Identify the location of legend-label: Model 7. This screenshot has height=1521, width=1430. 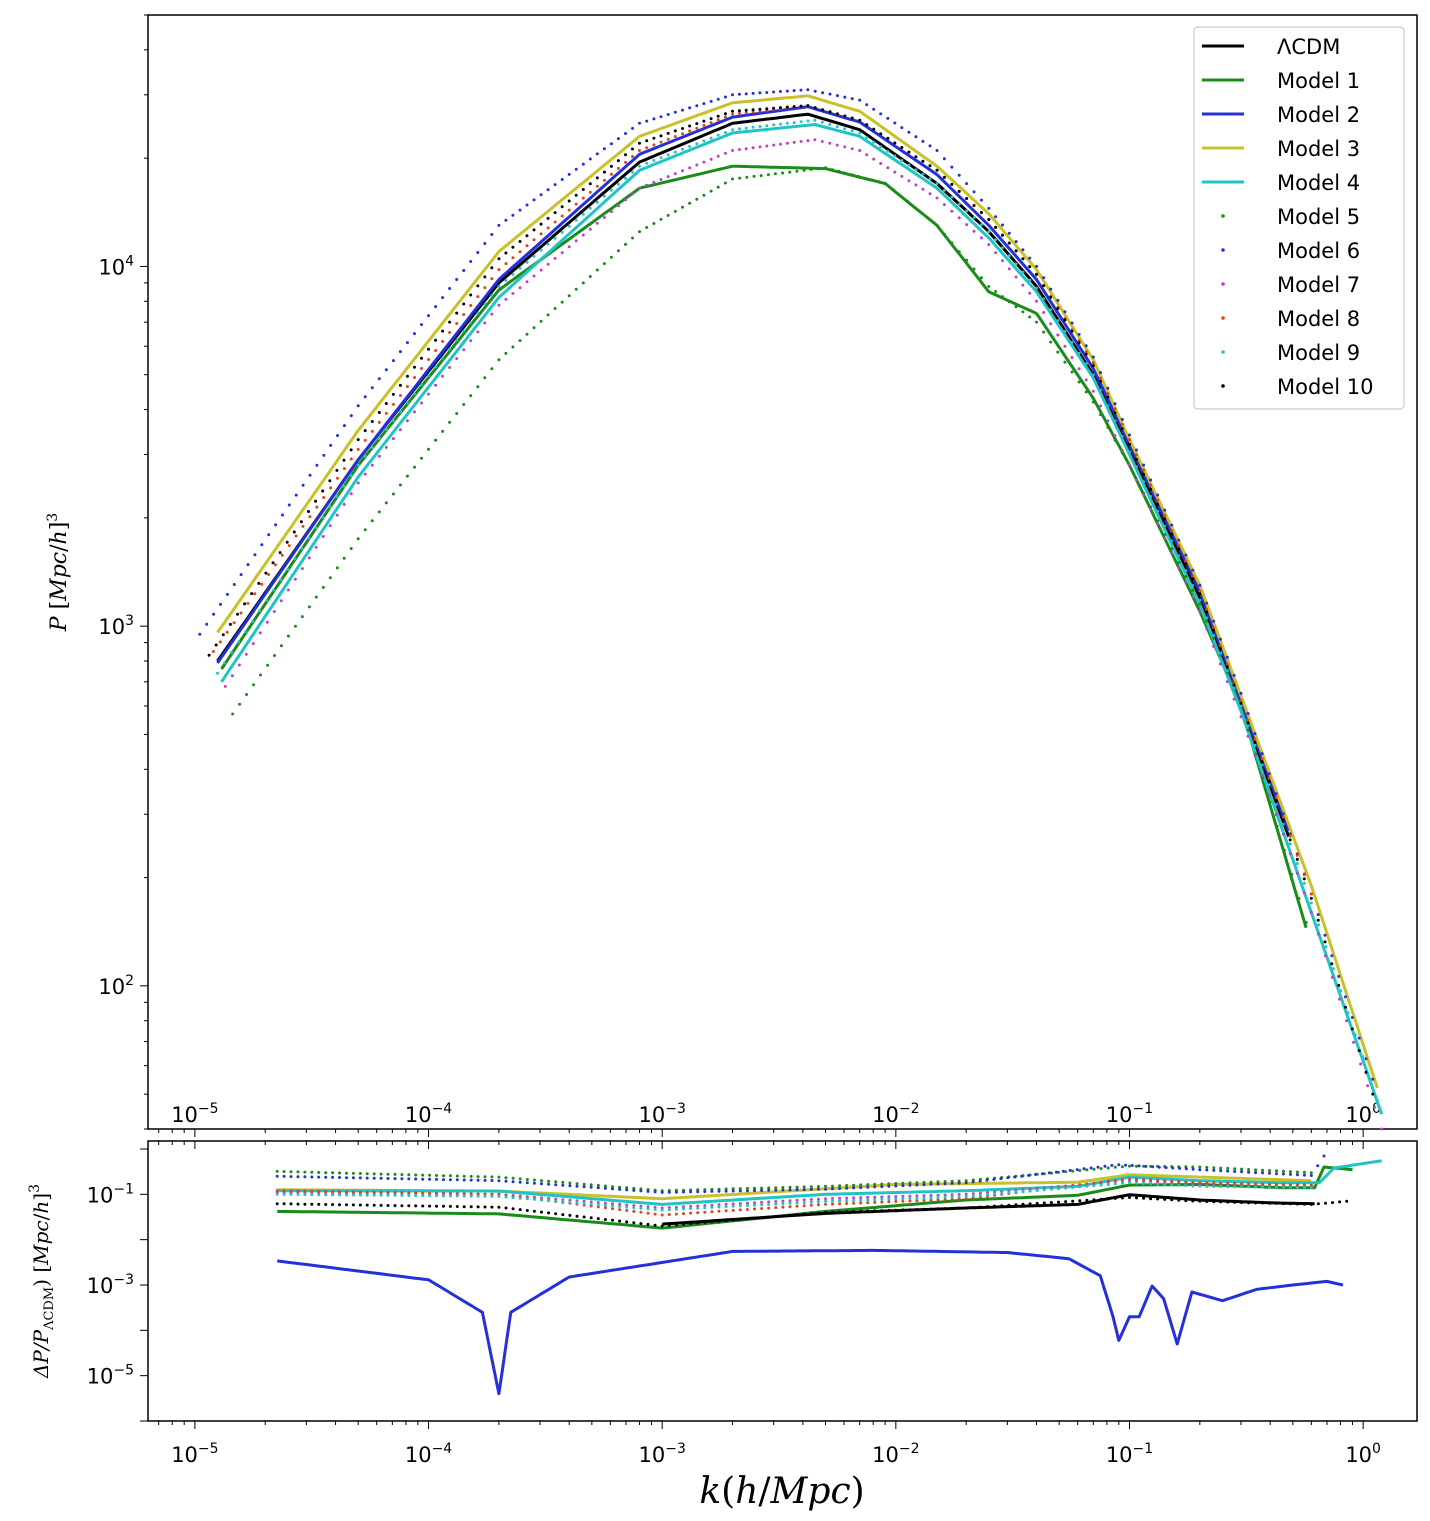
(1318, 285).